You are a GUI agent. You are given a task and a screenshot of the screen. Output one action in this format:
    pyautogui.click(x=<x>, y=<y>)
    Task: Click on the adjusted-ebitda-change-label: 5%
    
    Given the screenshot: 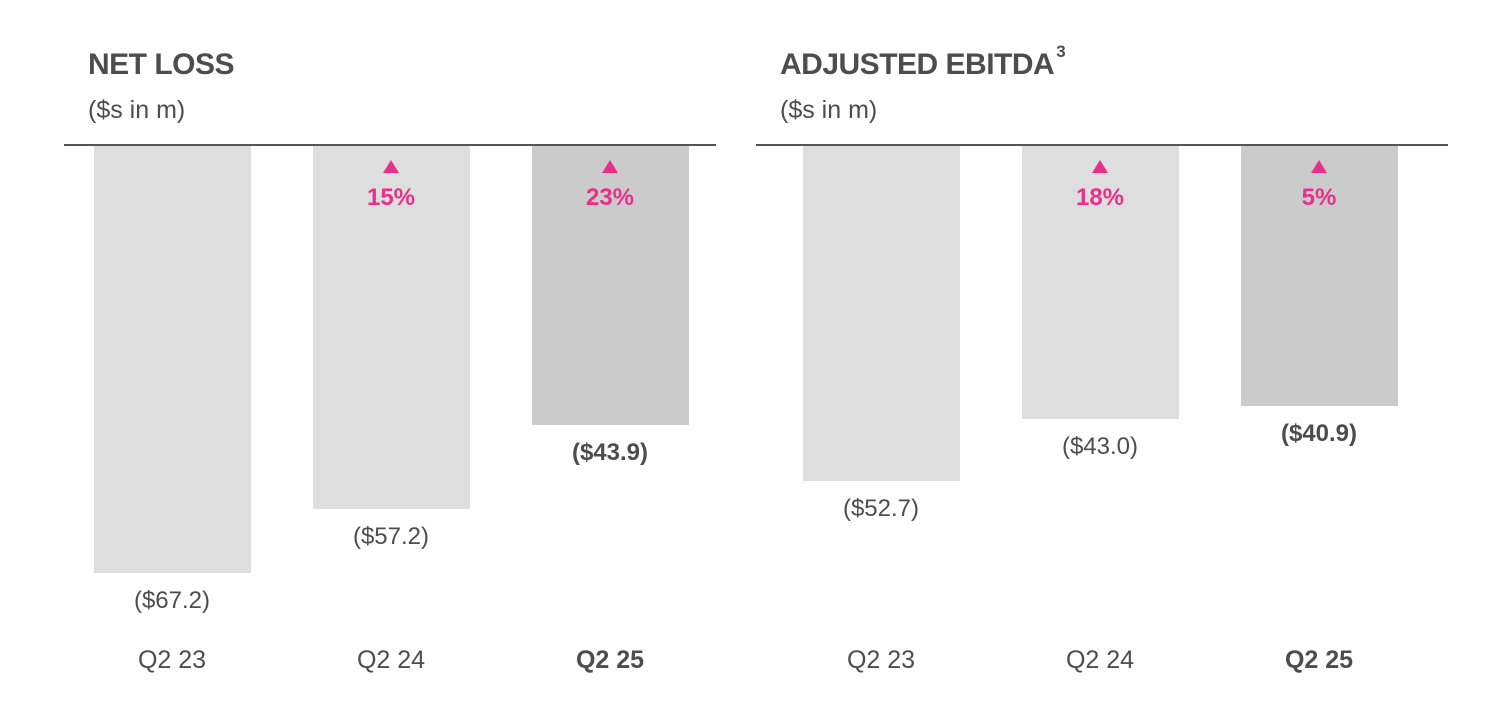 What is the action you would take?
    pyautogui.click(x=1319, y=197)
    